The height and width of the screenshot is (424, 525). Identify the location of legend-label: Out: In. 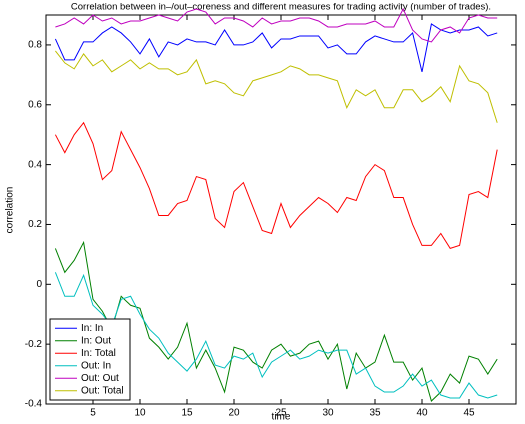
(96, 365).